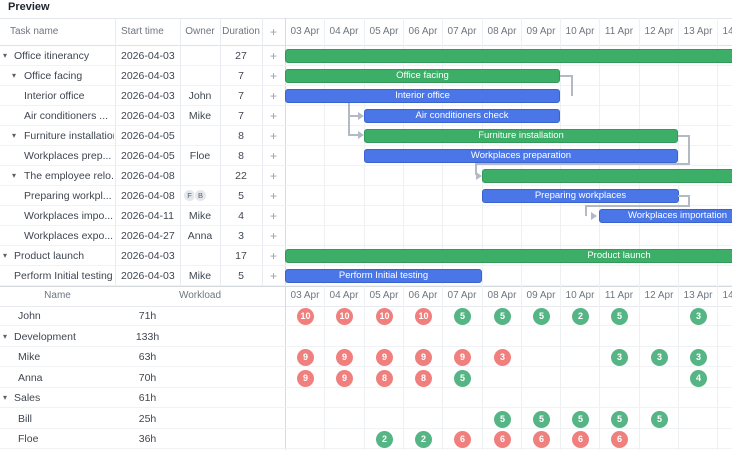 The image size is (732, 450). What do you see at coordinates (200, 116) in the screenshot?
I see `task-owner: Mike` at bounding box center [200, 116].